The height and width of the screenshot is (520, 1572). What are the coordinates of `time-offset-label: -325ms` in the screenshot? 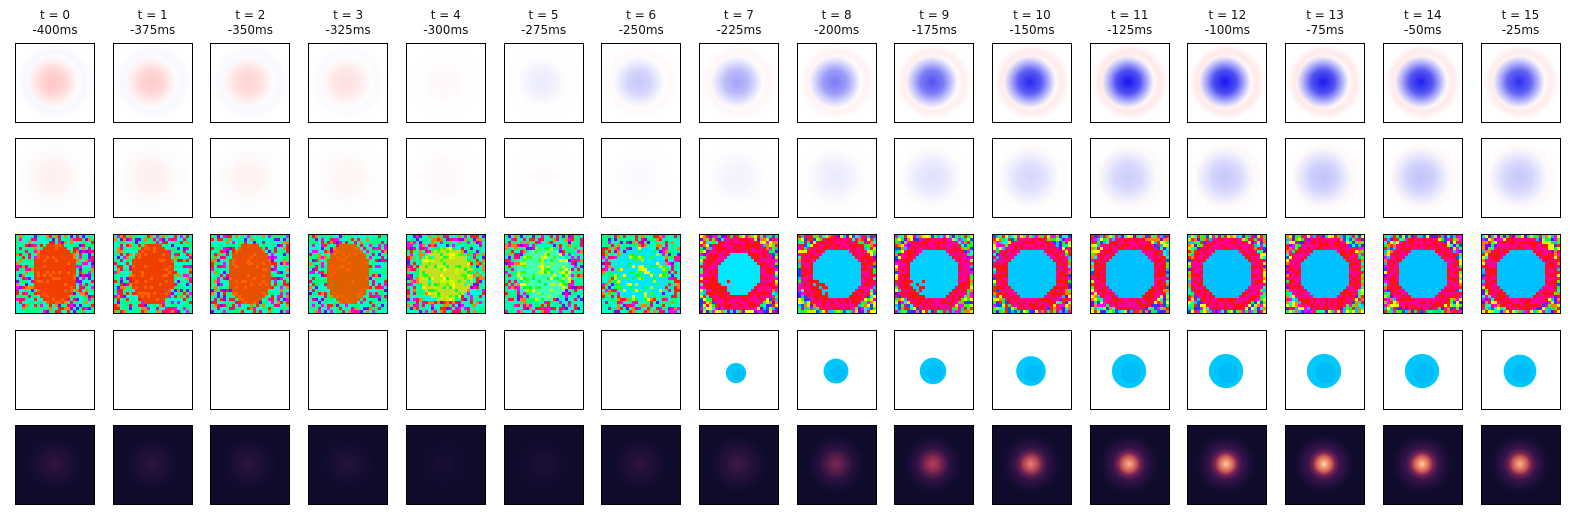 It's located at (348, 30).